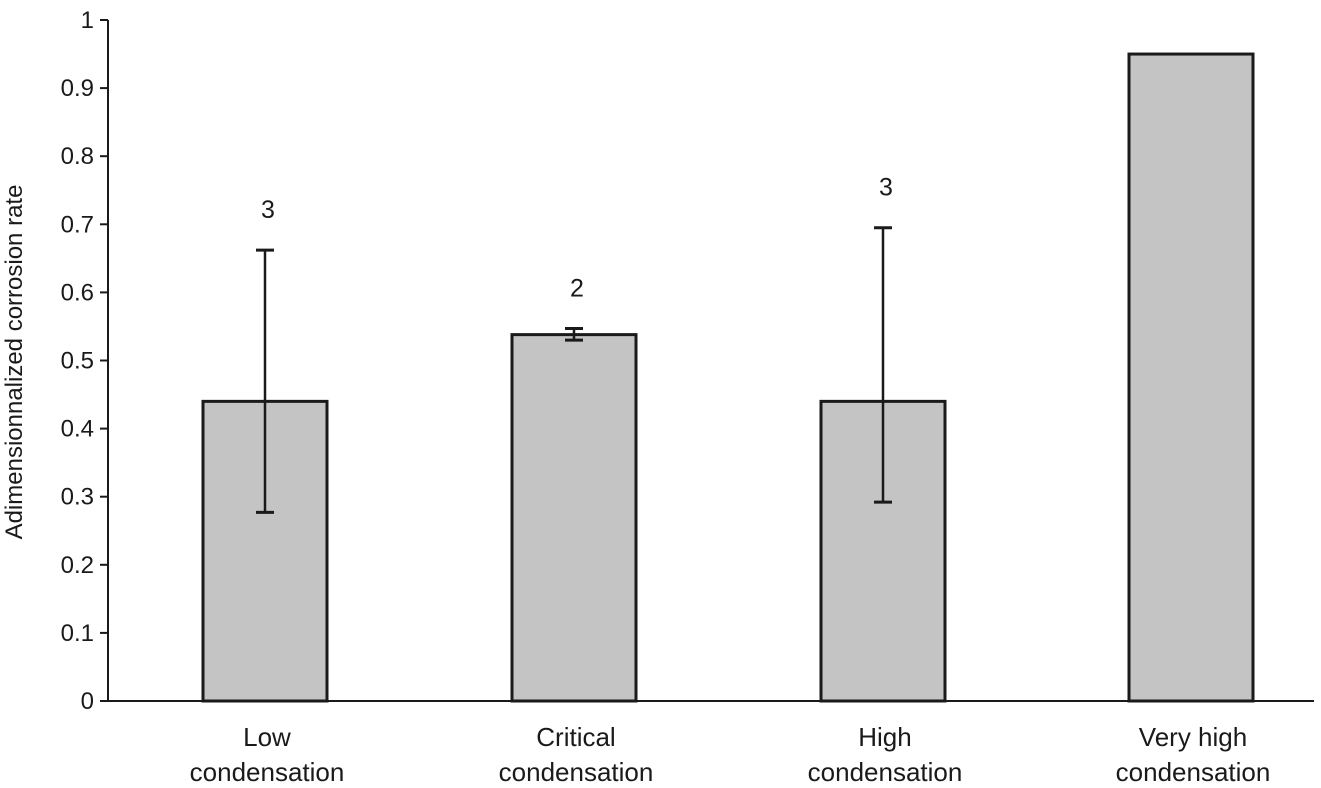  Describe the element at coordinates (77, 497) in the screenshot. I see `y-tick-label: 0.3` at that location.